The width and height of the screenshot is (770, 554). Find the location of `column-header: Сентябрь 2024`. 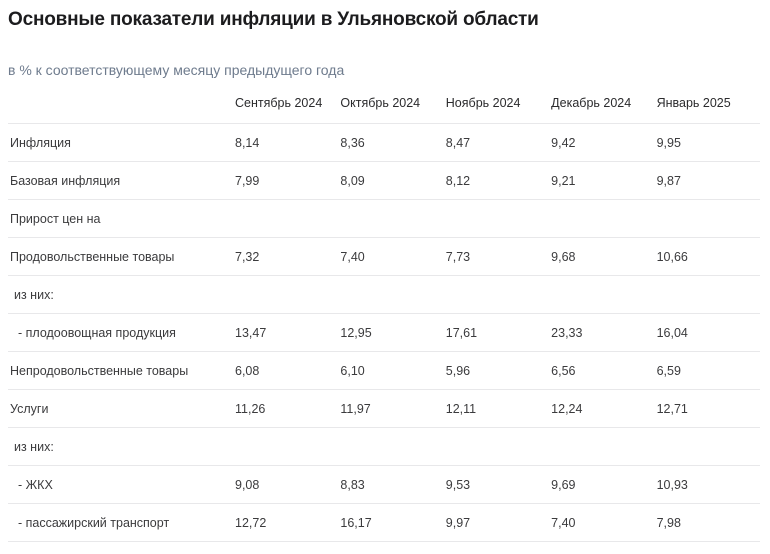

column-header: Сентябрь 2024 is located at coordinates (286, 108).